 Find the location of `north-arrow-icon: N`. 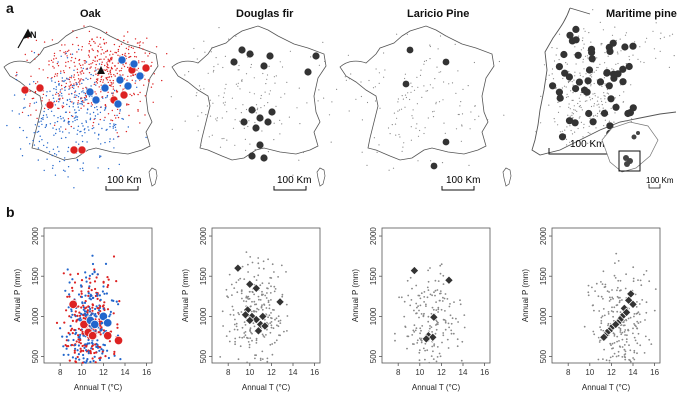

north-arrow-icon: N is located at coordinates (27, 38).